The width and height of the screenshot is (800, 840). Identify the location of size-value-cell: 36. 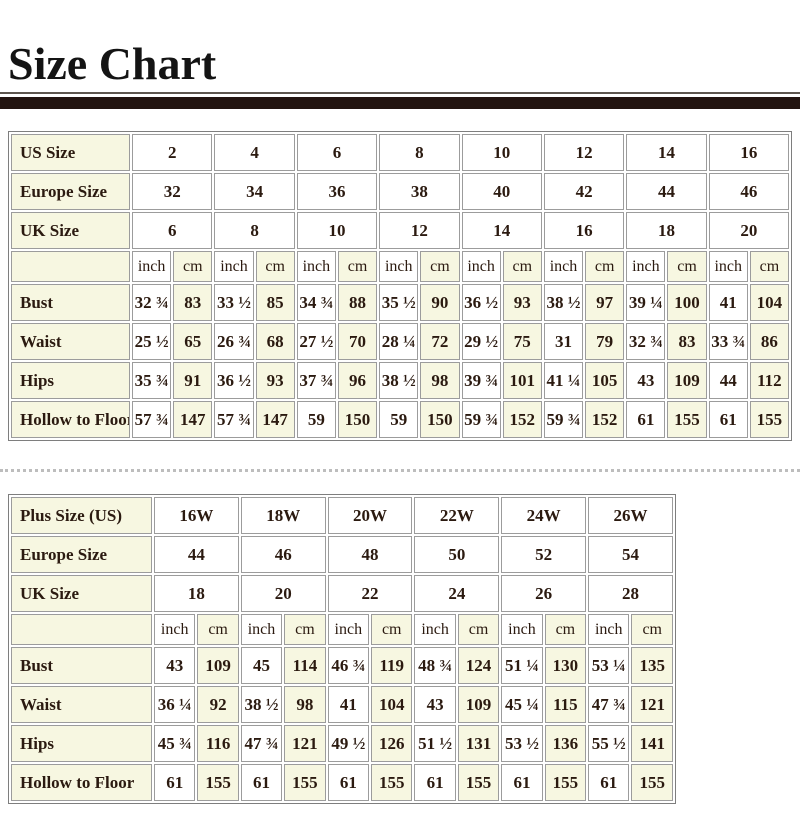
(337, 191).